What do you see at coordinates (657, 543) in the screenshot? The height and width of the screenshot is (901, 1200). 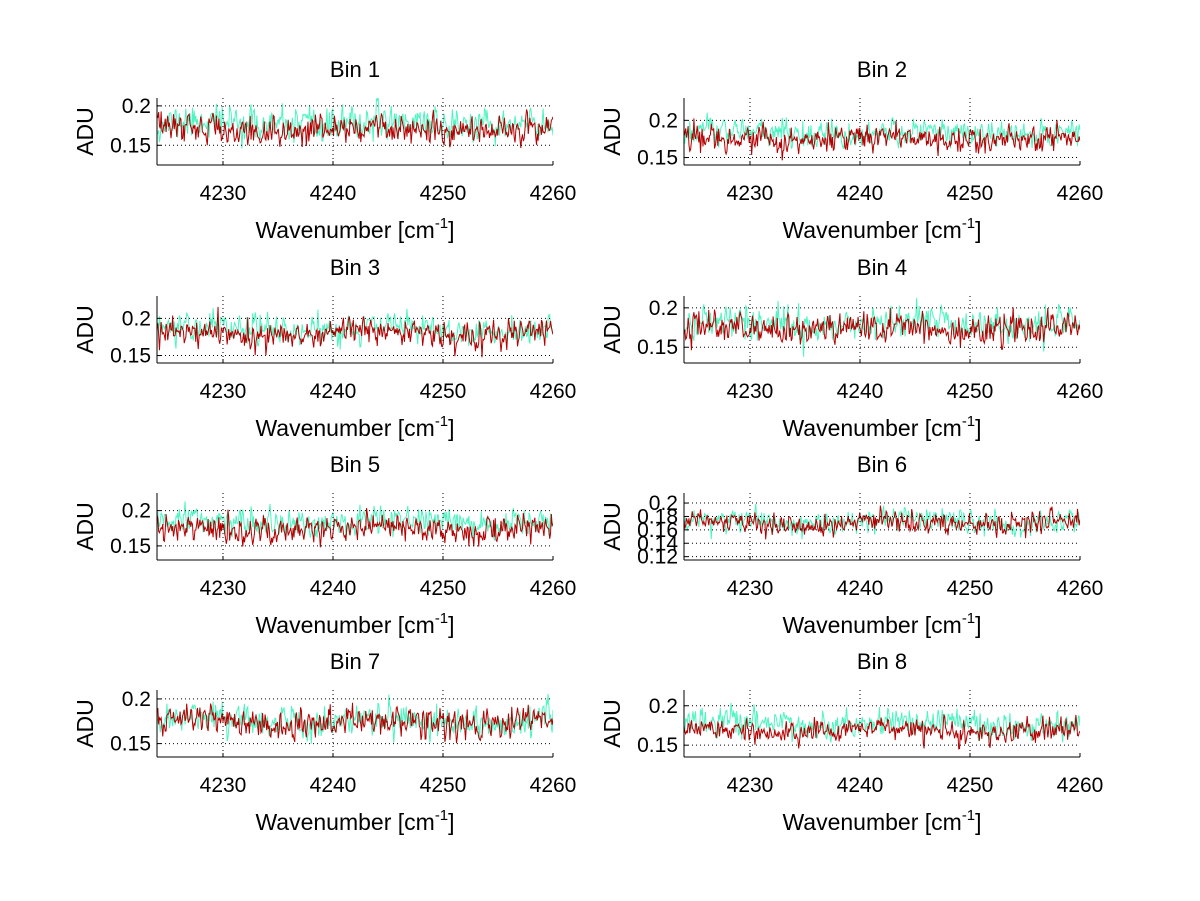 I see `y-tick-label: 0.14` at bounding box center [657, 543].